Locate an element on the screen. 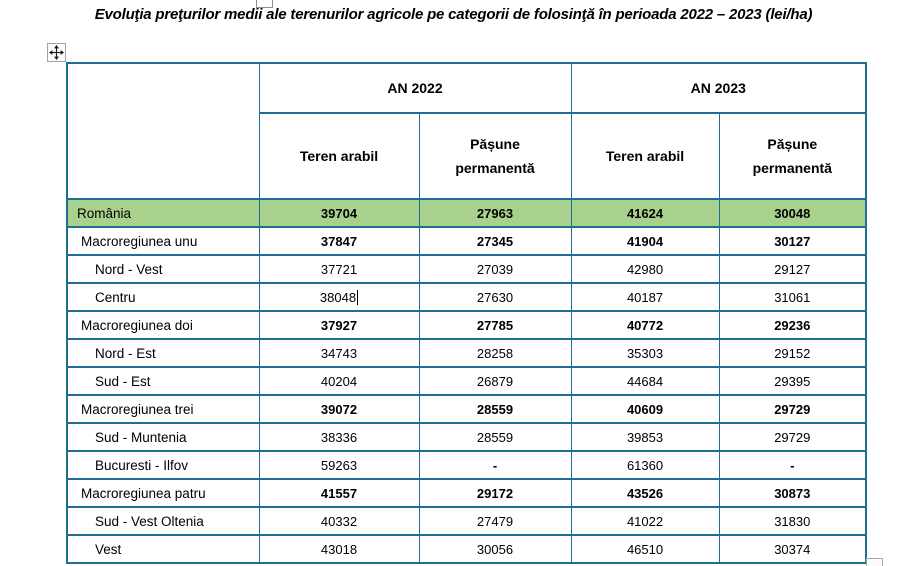 Image resolution: width=907 pixels, height=566 pixels. value-cell: 41022 is located at coordinates (645, 521).